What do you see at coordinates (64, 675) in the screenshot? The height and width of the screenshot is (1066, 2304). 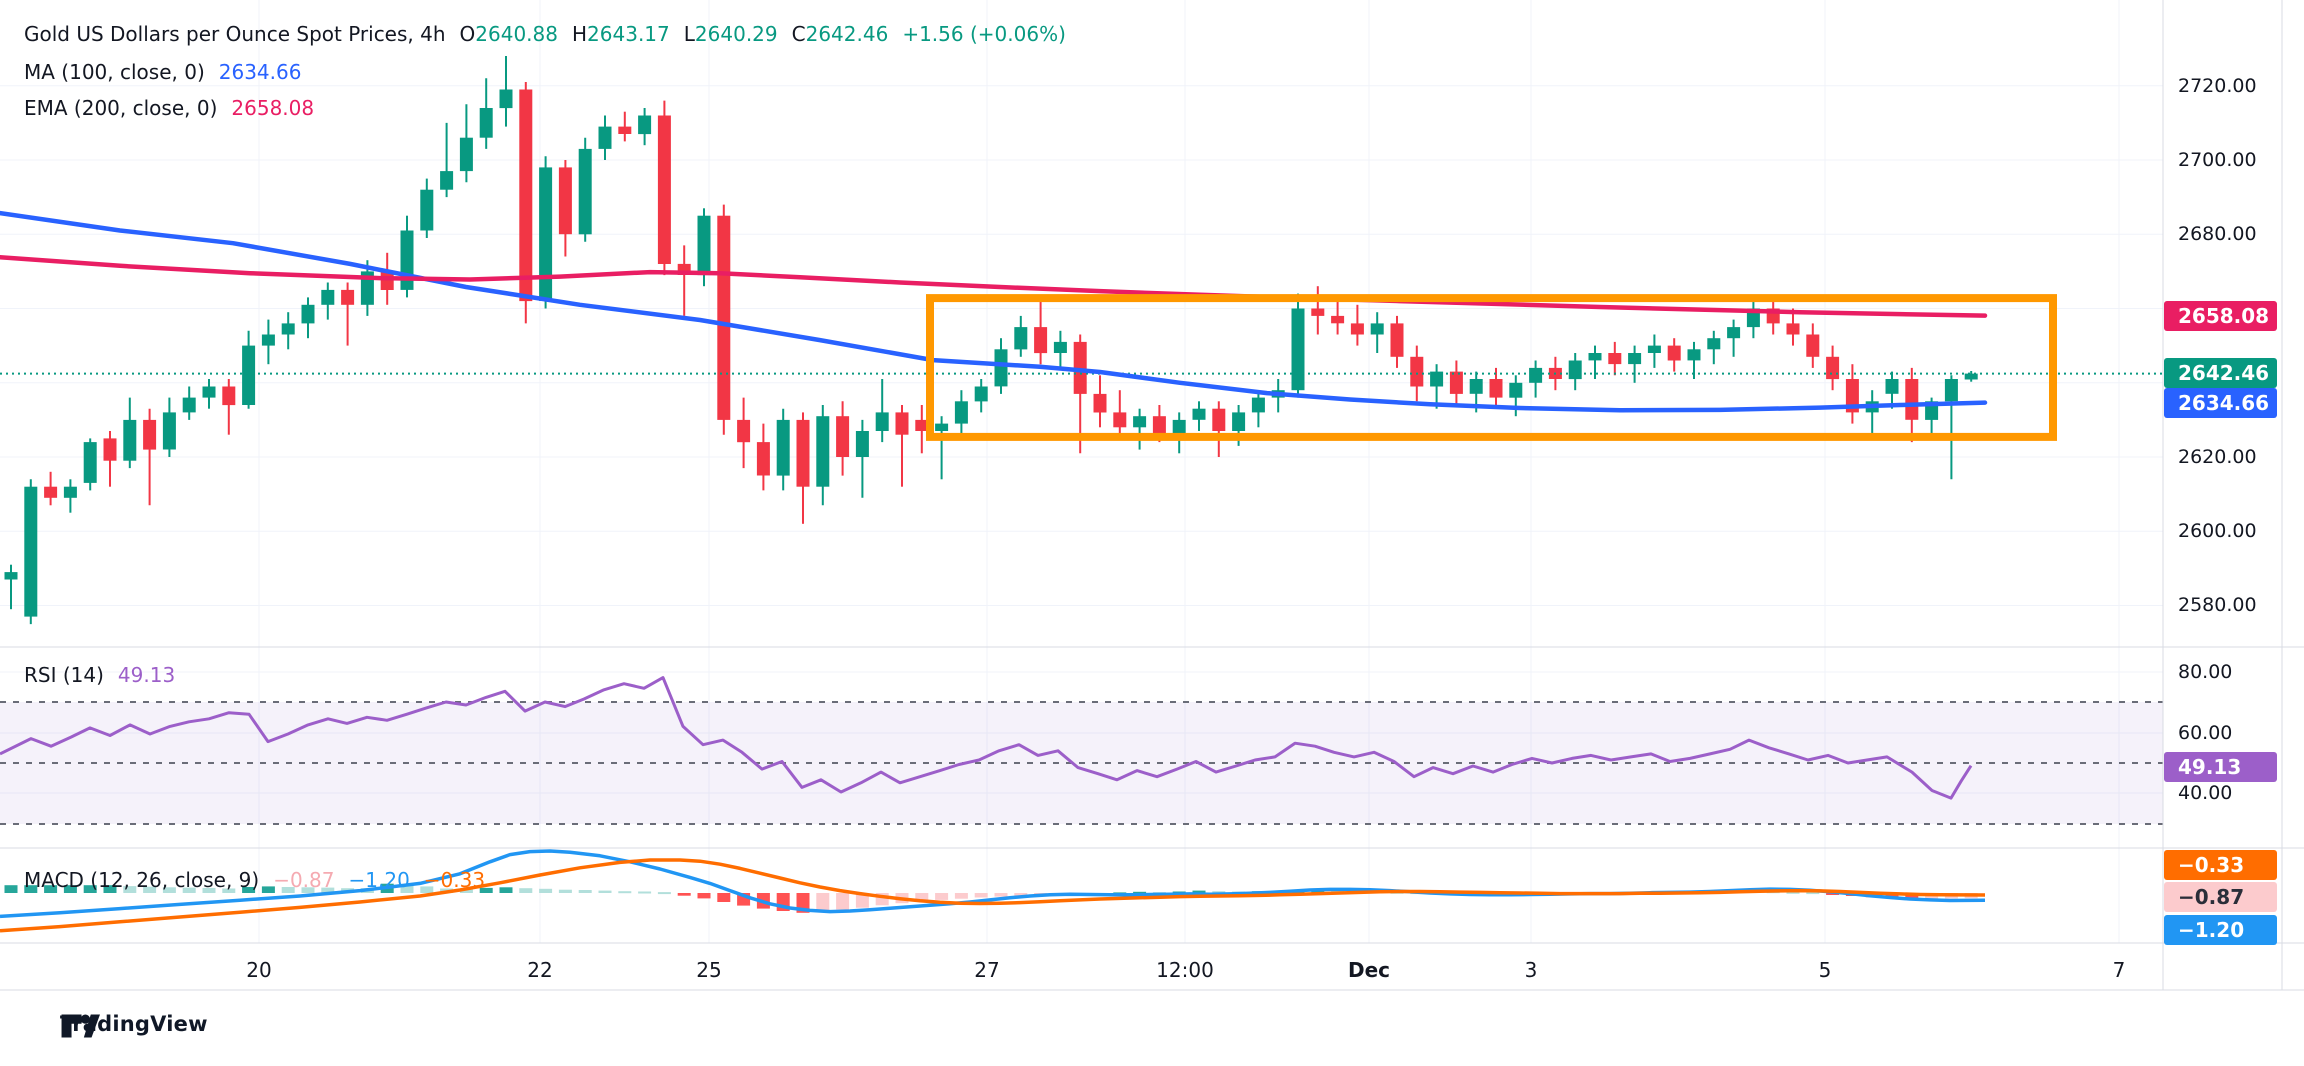 I see `rsi-label: RSI (14)` at bounding box center [64, 675].